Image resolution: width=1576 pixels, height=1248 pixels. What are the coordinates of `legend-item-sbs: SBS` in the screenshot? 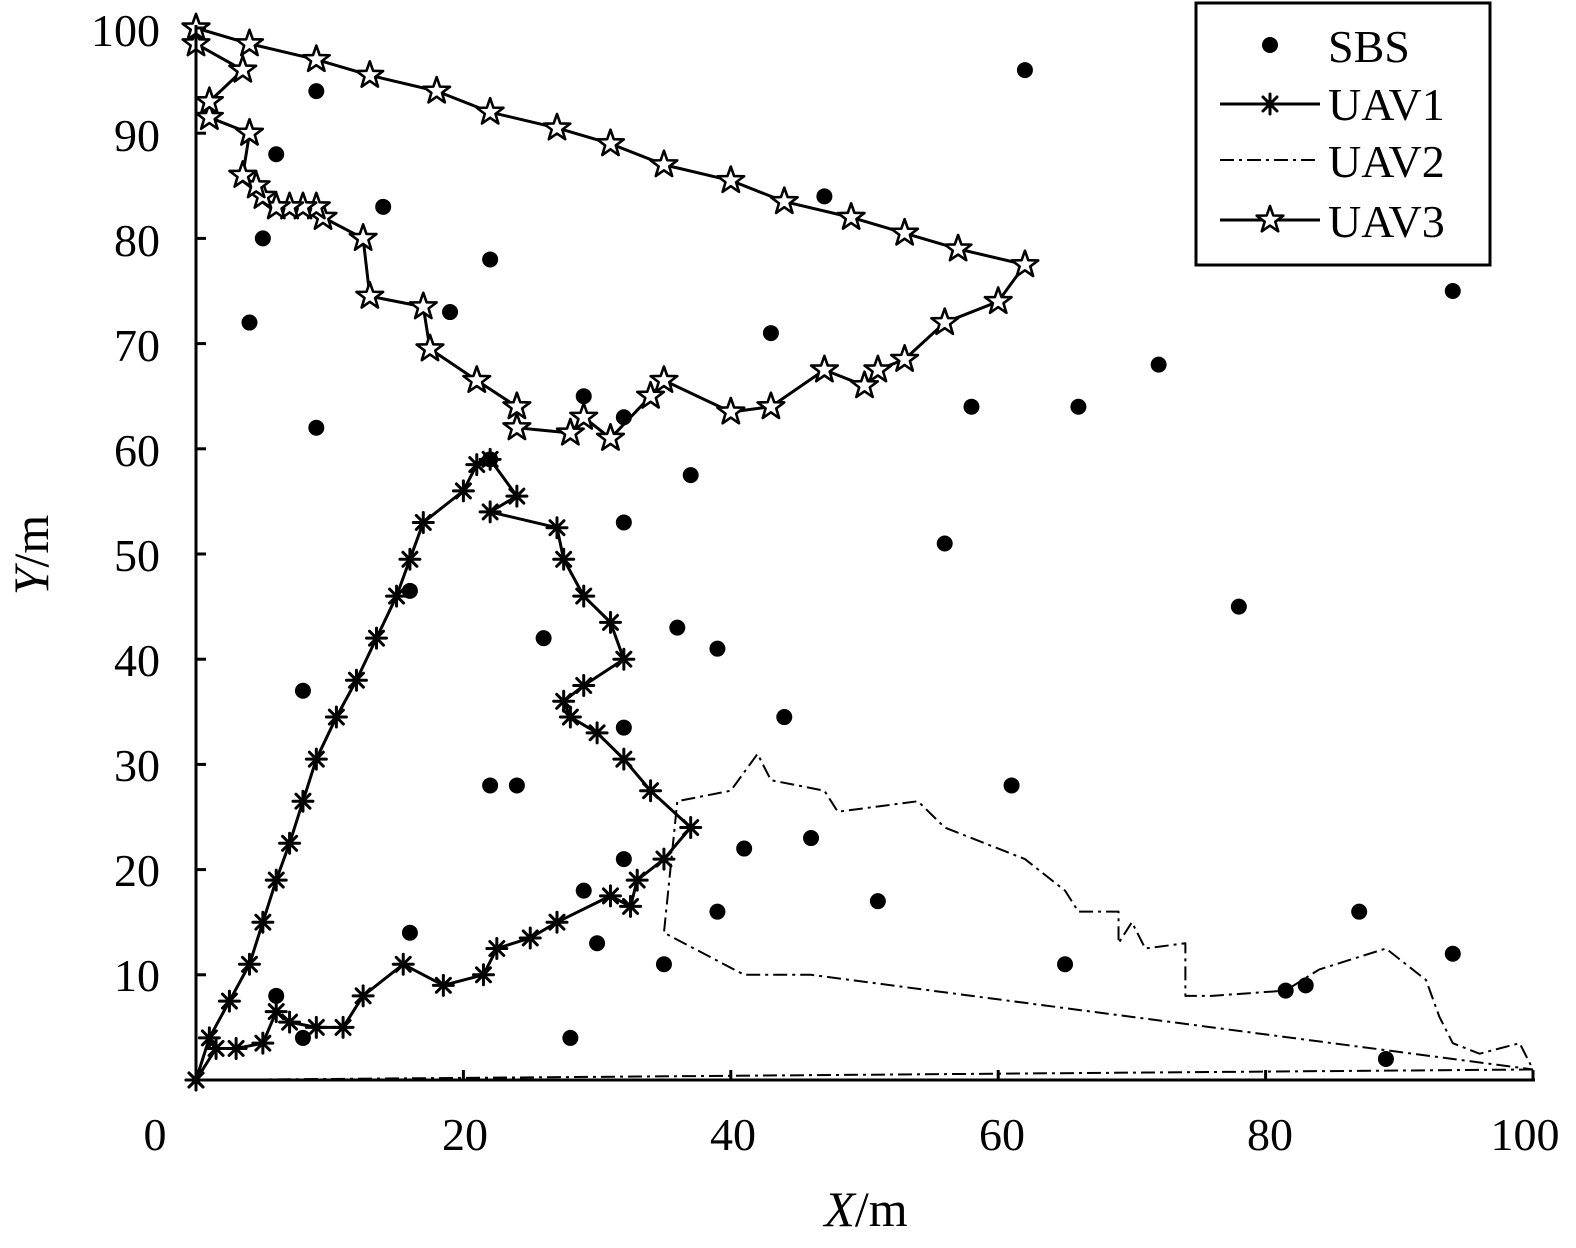 It's located at (1336, 46).